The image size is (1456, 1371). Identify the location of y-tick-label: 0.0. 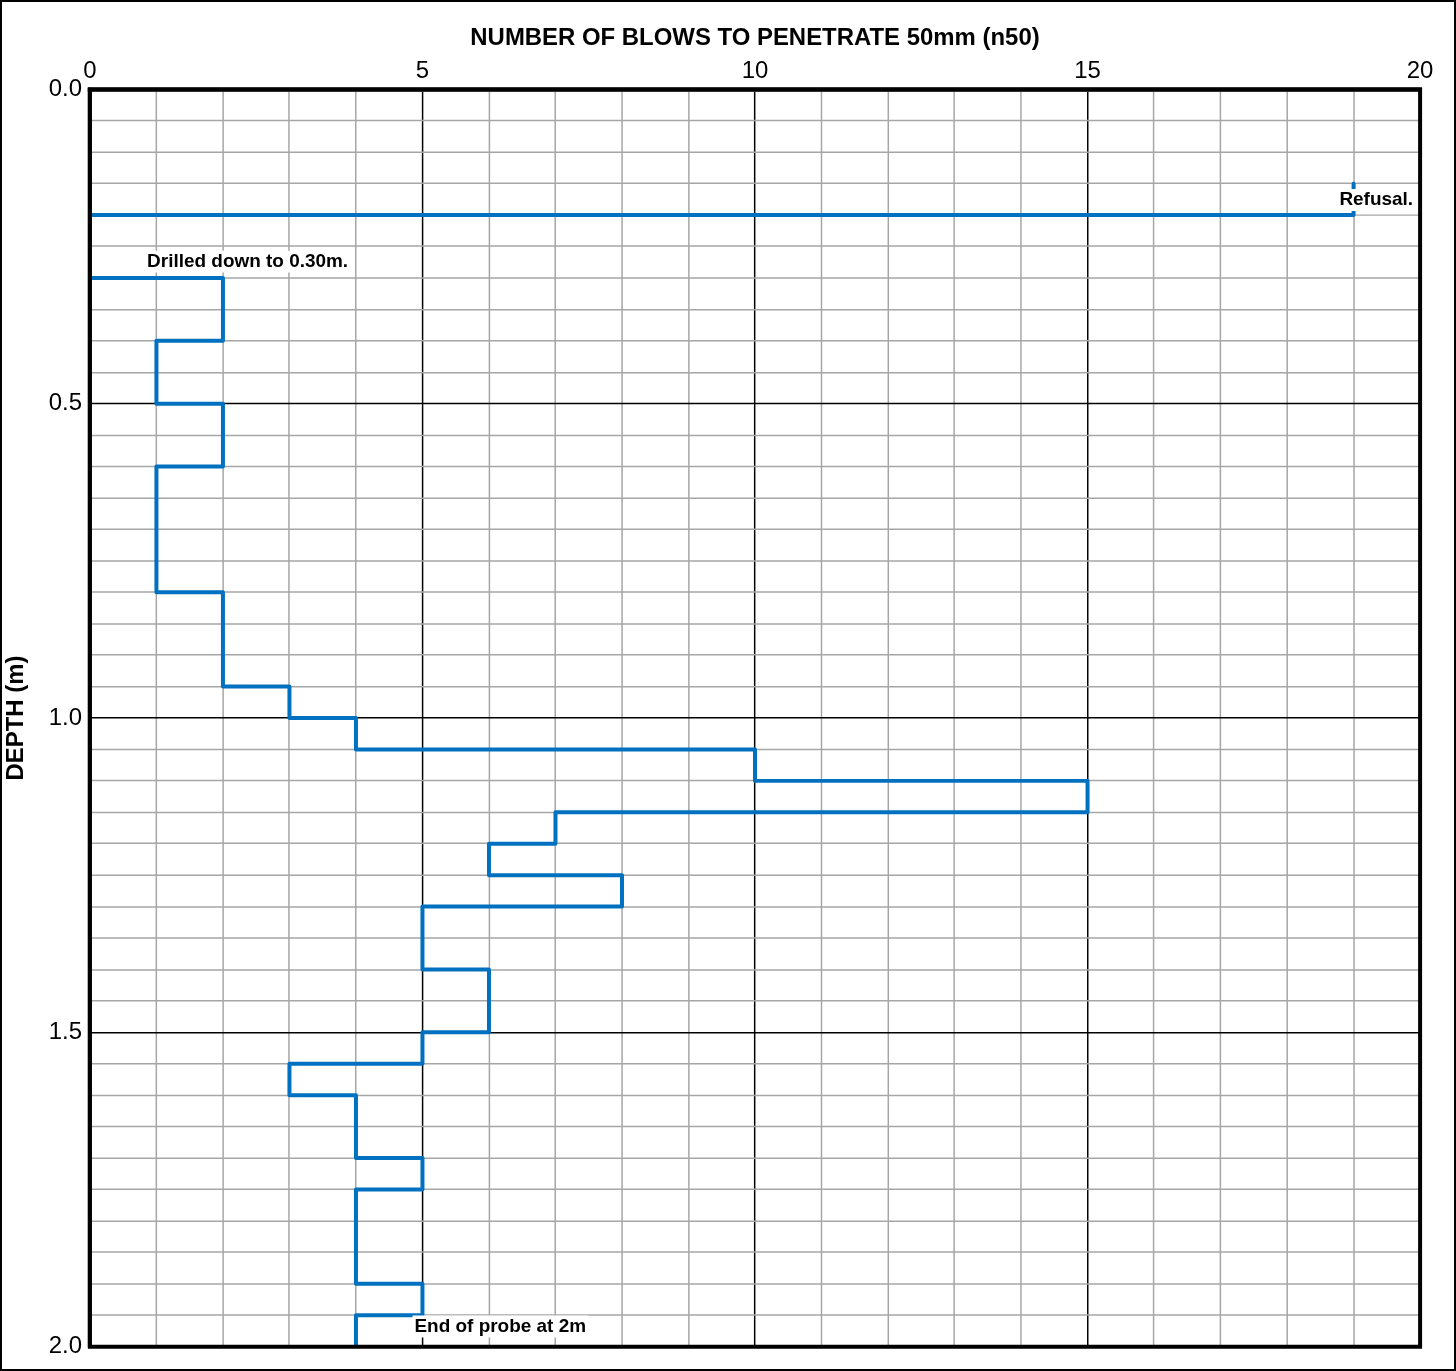
(65, 87).